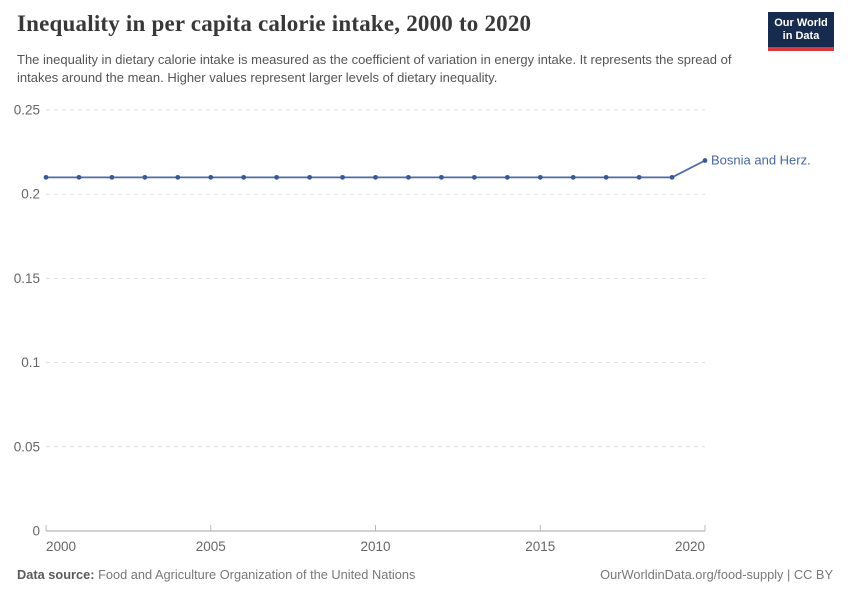 The image size is (850, 600). I want to click on logo-line2: in Data, so click(801, 36).